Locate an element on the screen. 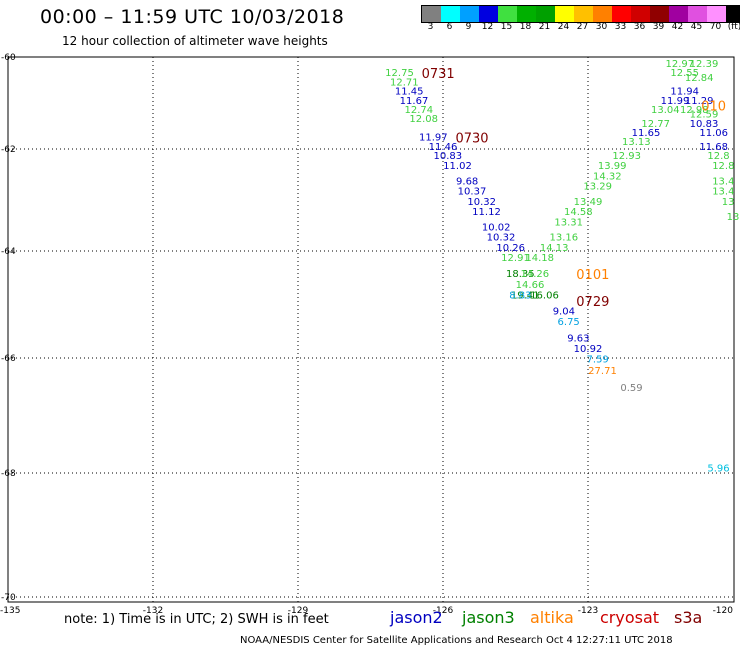  scale-label: 36 is located at coordinates (639, 27).